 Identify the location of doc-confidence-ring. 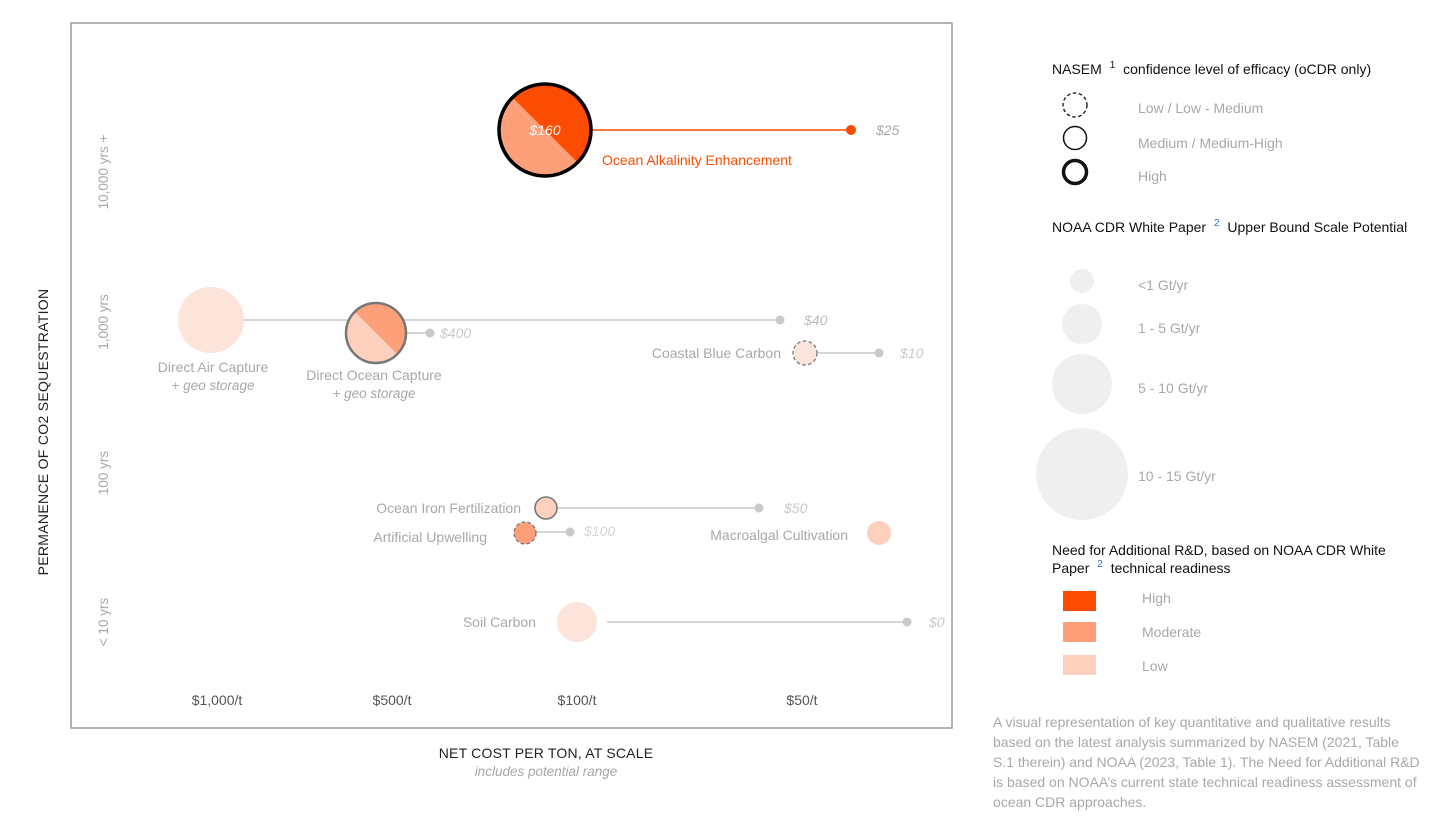
(376, 333).